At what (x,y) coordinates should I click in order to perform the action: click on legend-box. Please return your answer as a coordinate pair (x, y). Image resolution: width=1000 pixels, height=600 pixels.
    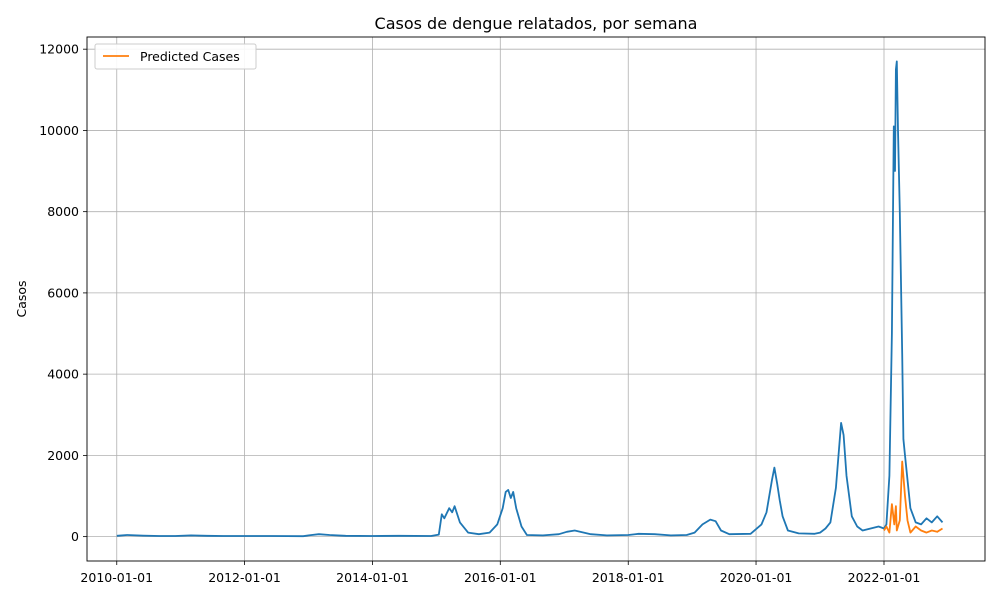
    Looking at the image, I should click on (175, 56).